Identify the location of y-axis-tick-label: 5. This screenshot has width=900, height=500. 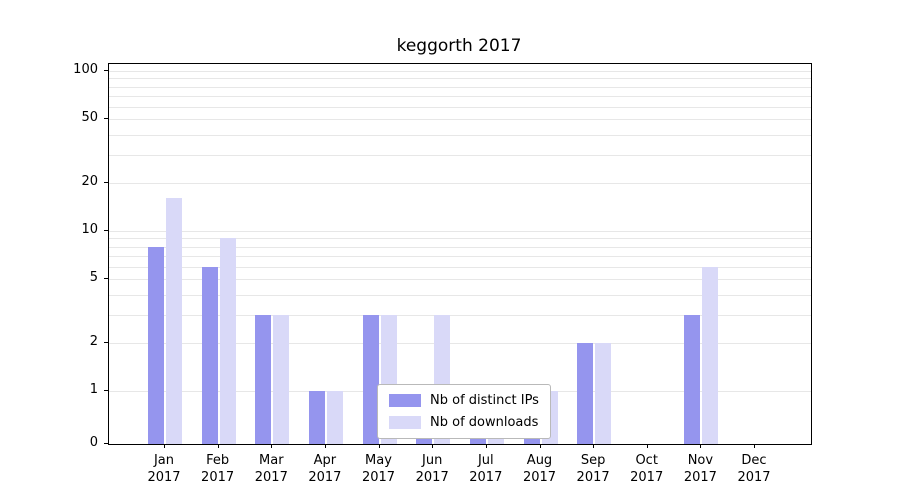
(93, 278).